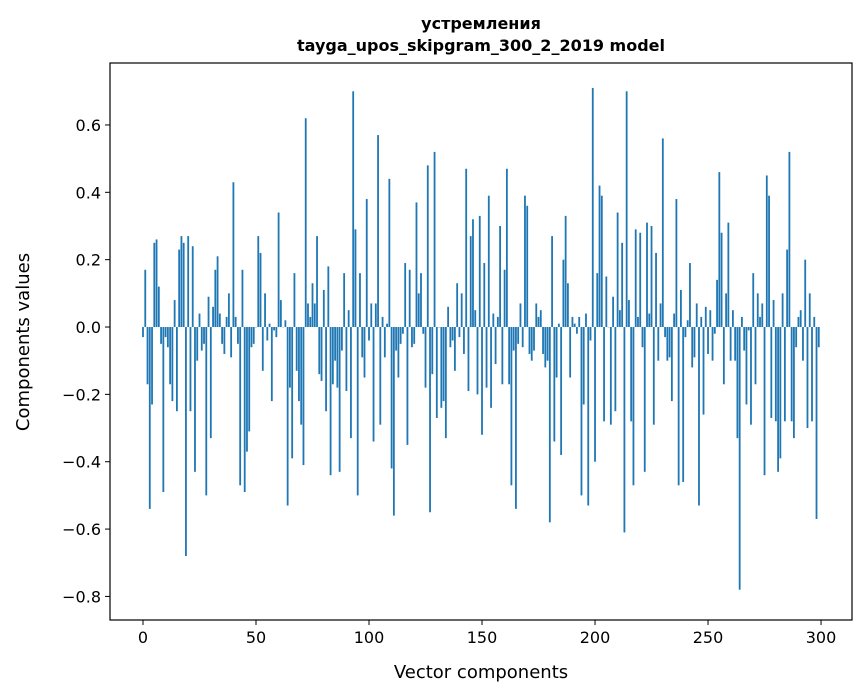 The width and height of the screenshot is (867, 700). Describe the element at coordinates (708, 637) in the screenshot. I see `x-tick-label: 250` at that location.